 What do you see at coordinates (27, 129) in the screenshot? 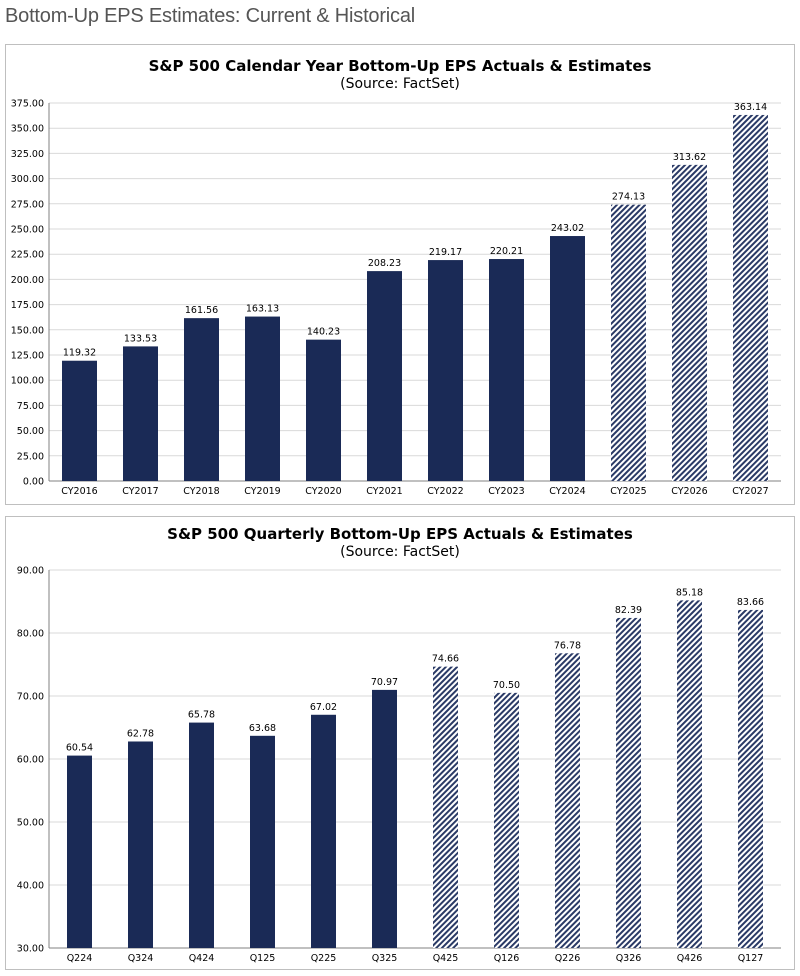
I see `y-tick-label: 350.00` at bounding box center [27, 129].